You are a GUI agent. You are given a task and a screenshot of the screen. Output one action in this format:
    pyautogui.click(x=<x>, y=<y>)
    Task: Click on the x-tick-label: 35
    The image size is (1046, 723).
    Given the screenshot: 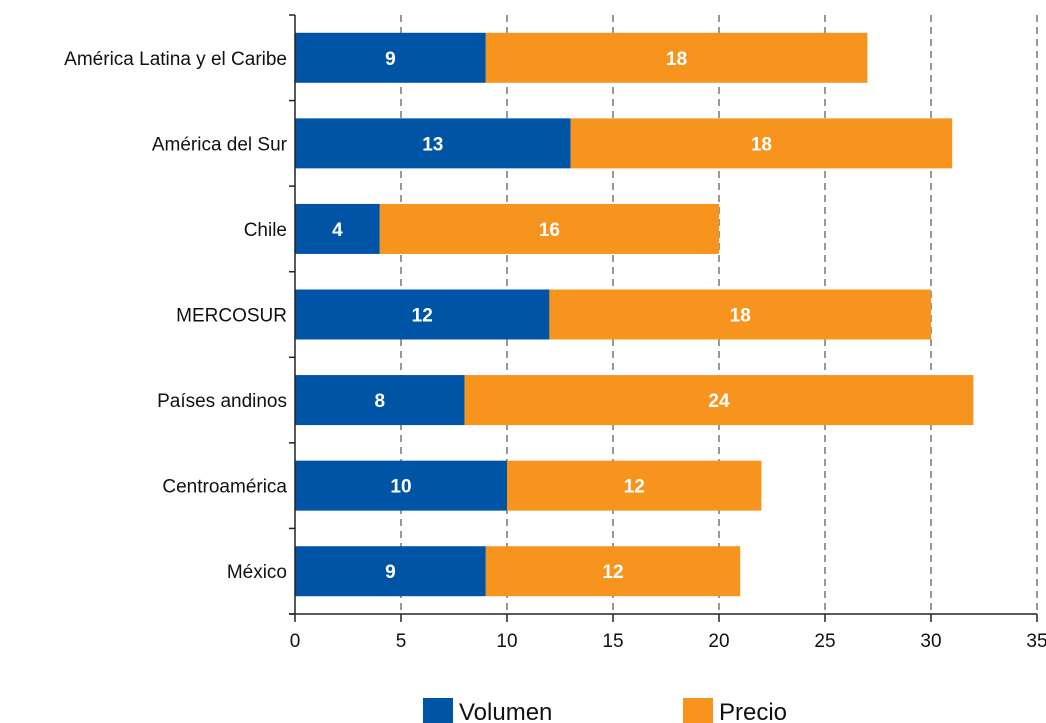 What is the action you would take?
    pyautogui.click(x=1036, y=641)
    